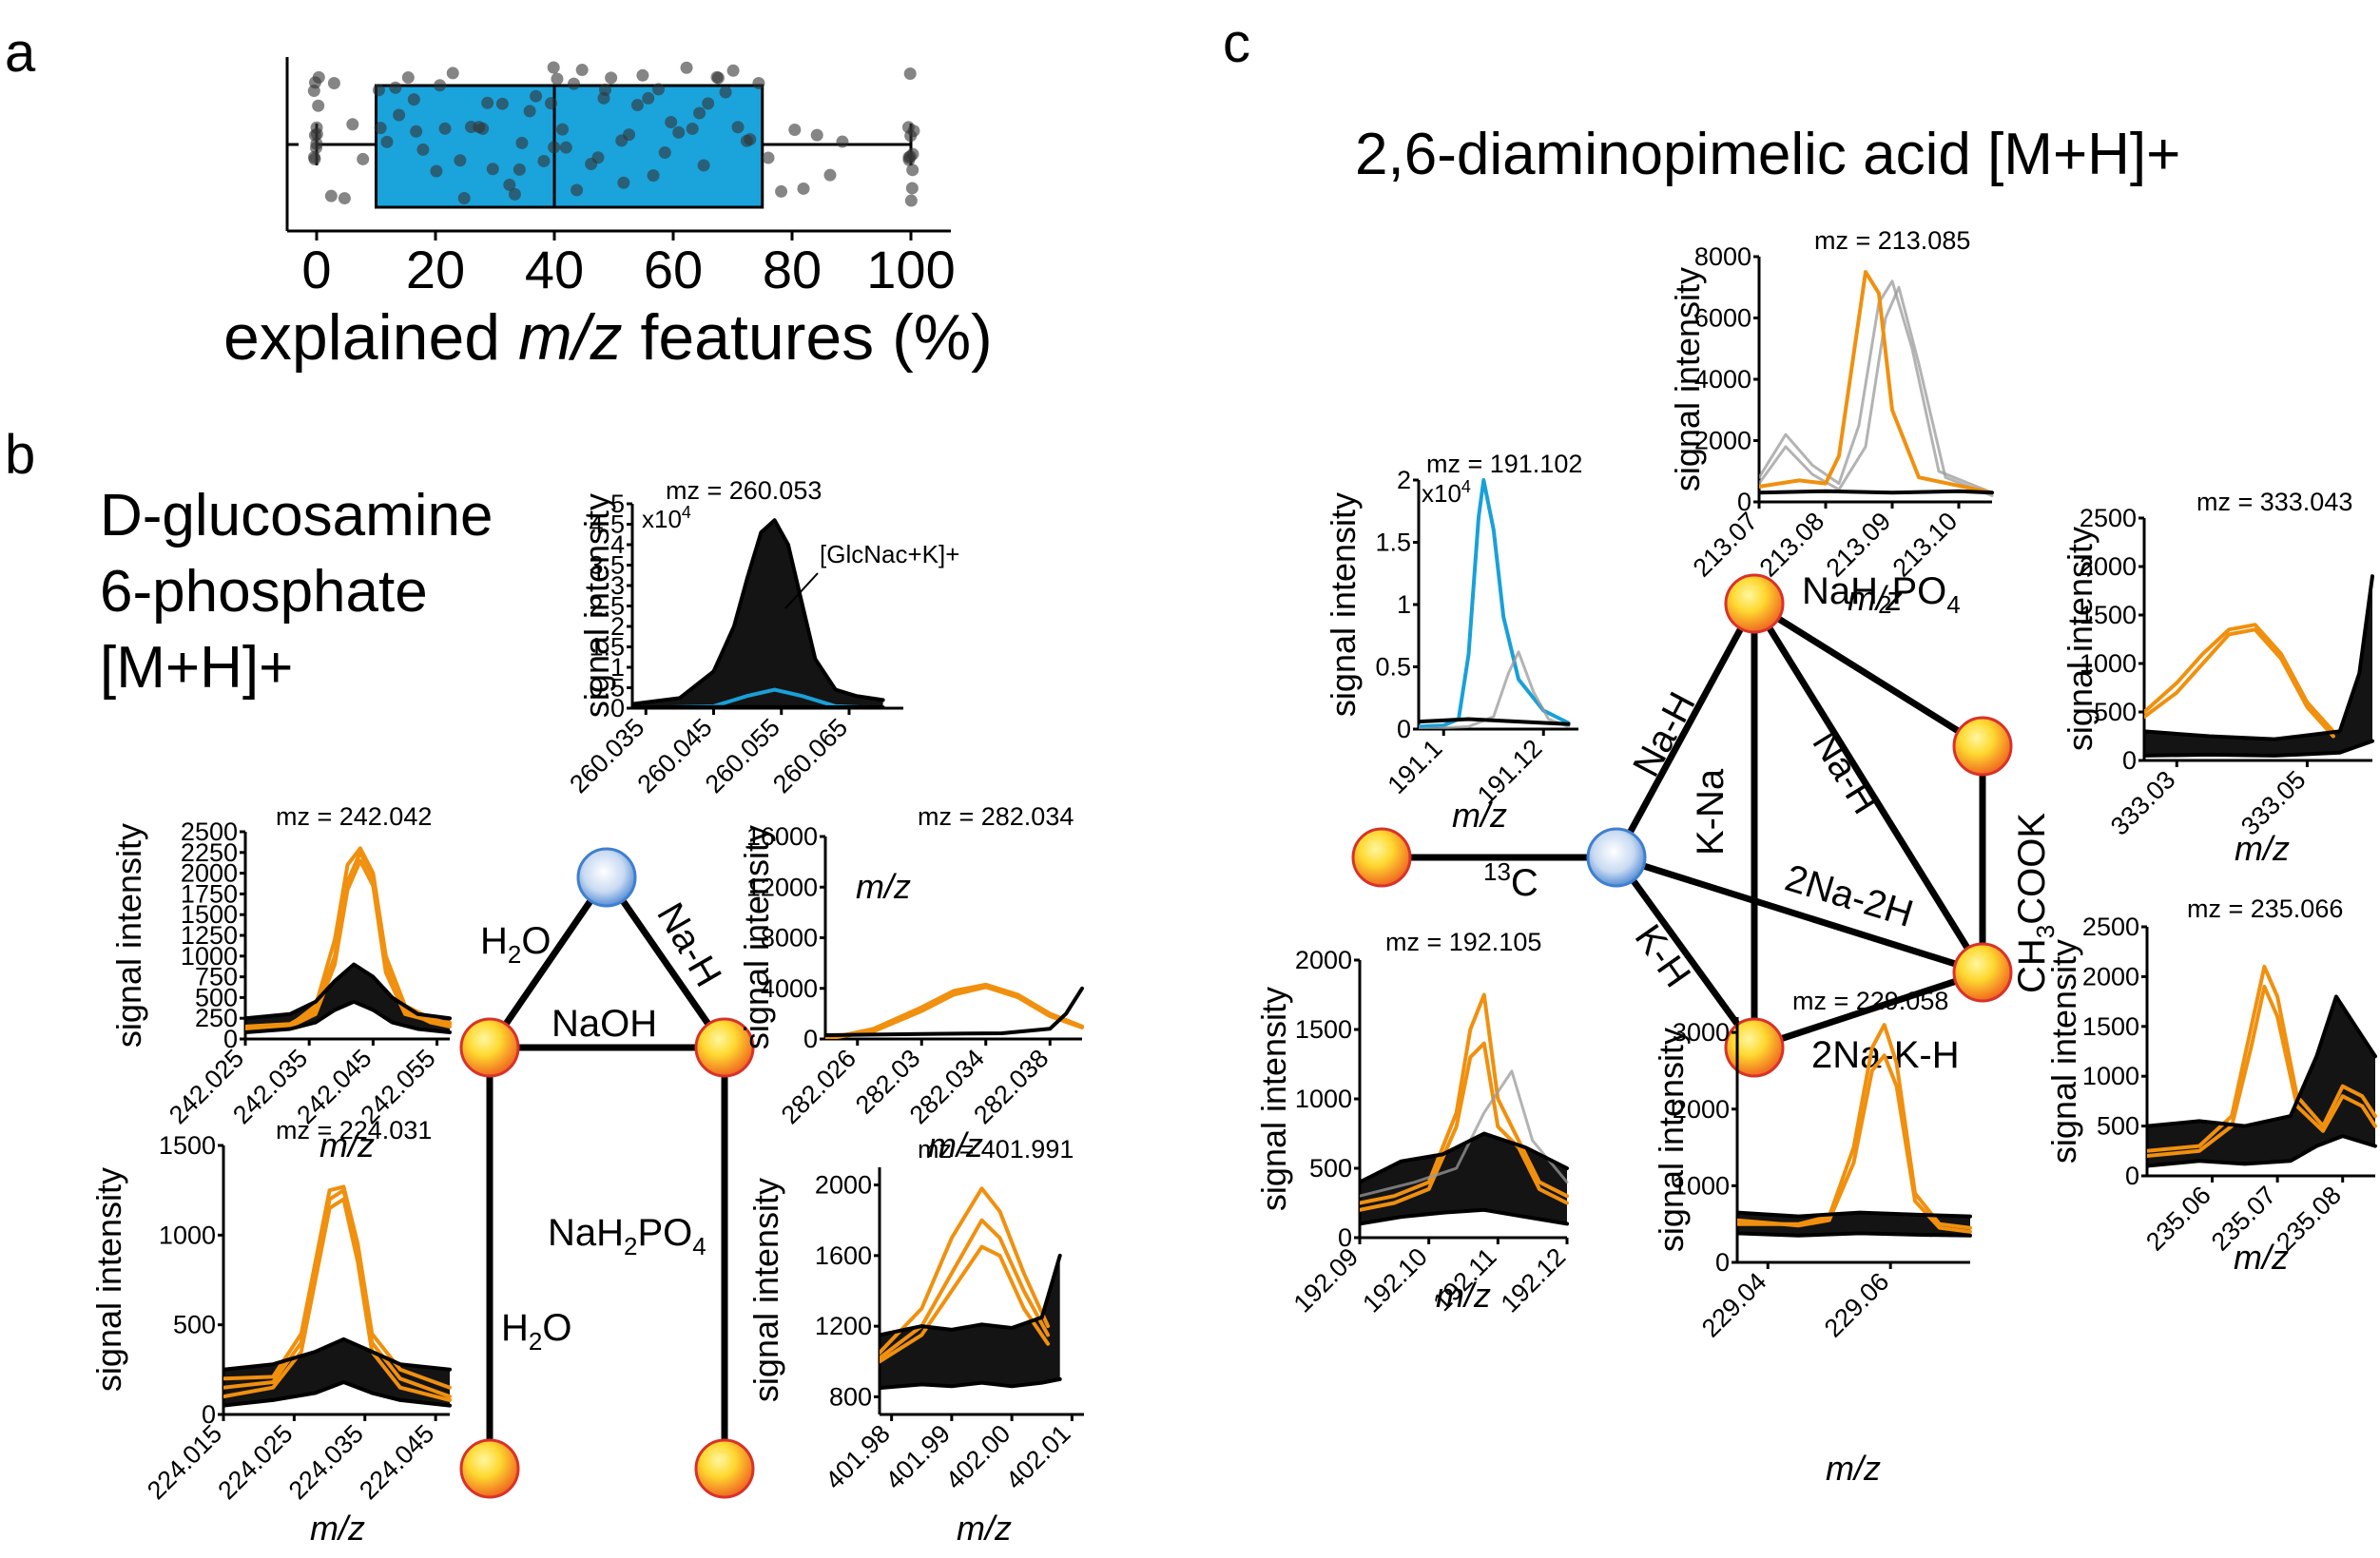 The width and height of the screenshot is (2380, 1558). I want to click on node-b-top-blue, so click(606, 878).